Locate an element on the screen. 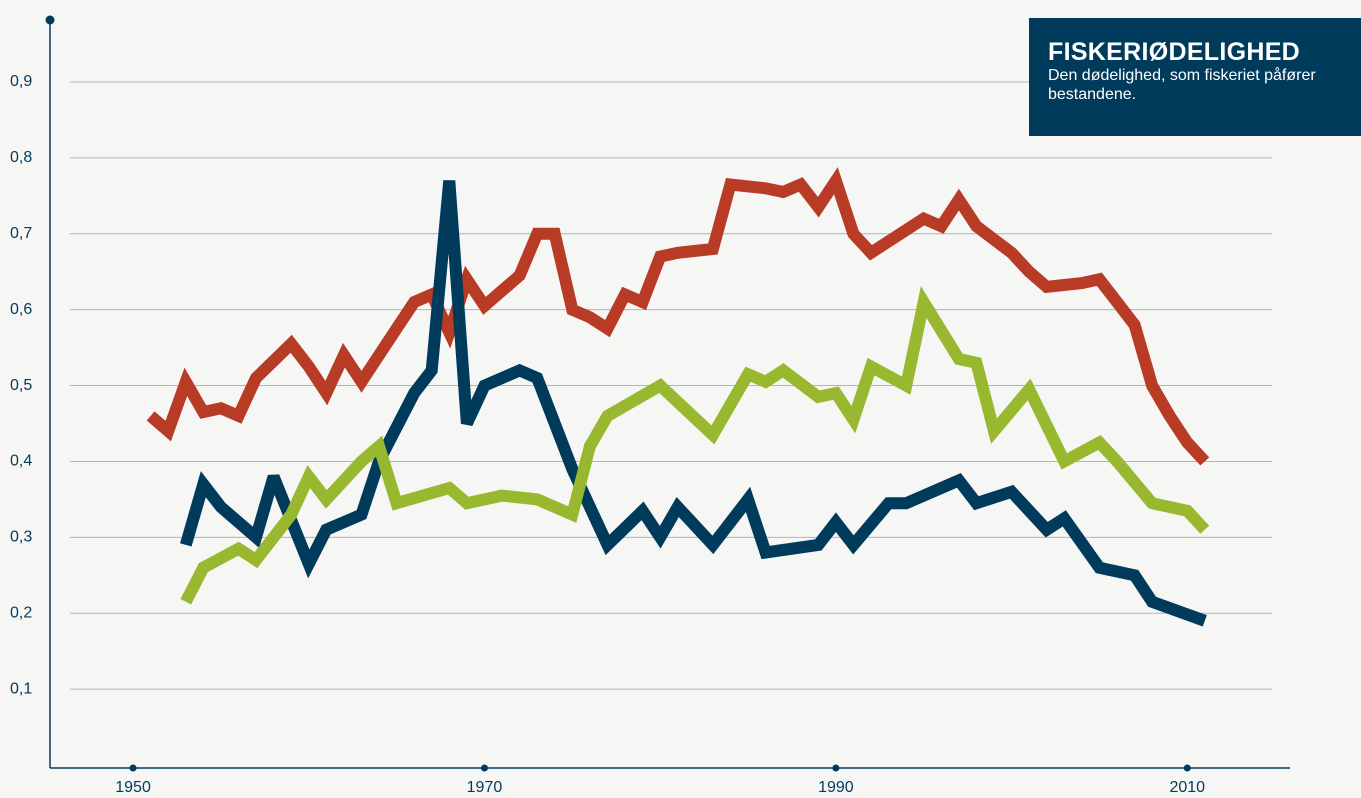 The width and height of the screenshot is (1361, 798). x-tick-label: 1990 is located at coordinates (836, 787).